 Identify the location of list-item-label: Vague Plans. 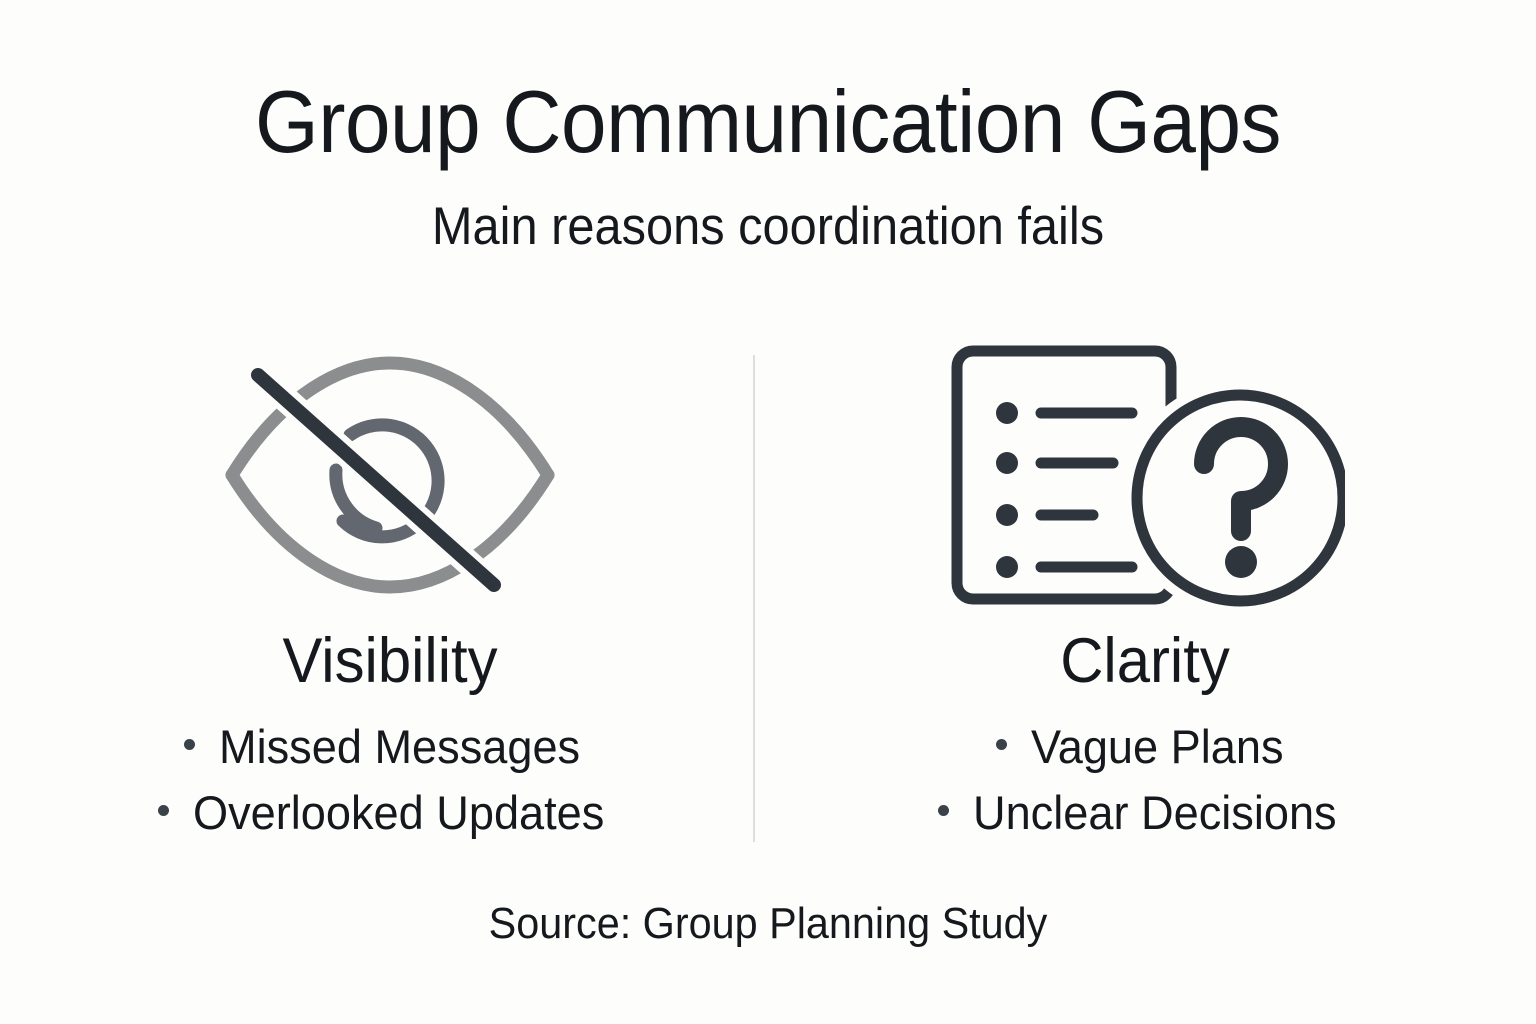
(1157, 746).